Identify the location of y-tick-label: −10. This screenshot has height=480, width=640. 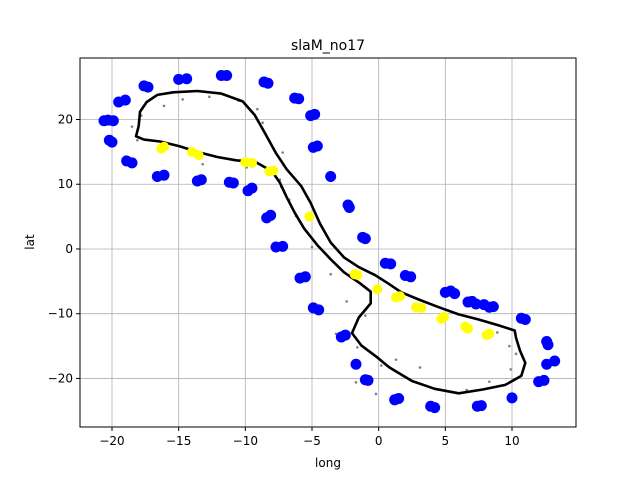
(60, 314).